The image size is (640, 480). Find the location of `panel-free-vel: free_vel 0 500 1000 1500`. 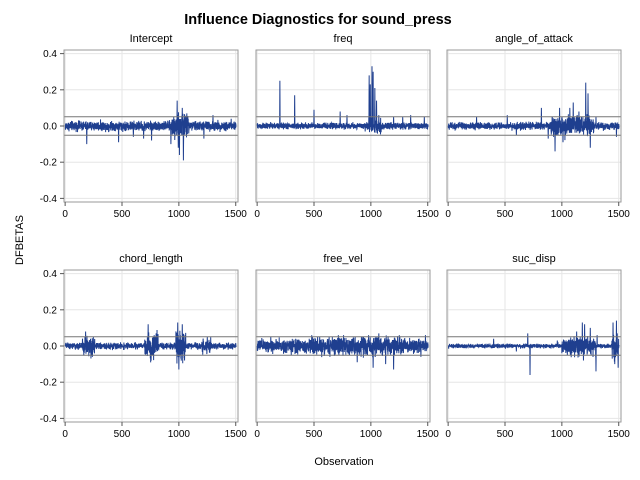

panel-free-vel: free_vel 0 500 1000 1500 is located at coordinates (346, 346).